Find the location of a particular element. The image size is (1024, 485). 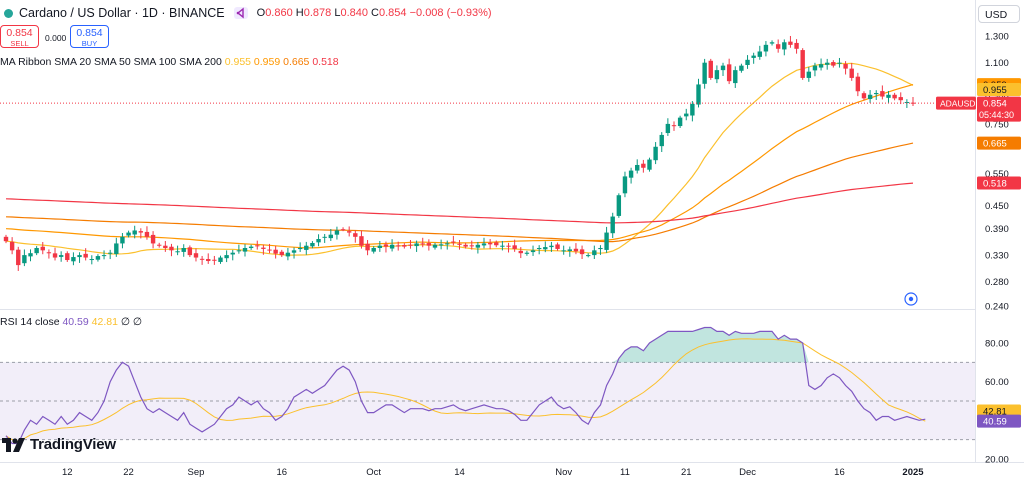

time-axis-label: Nov is located at coordinates (563, 472).